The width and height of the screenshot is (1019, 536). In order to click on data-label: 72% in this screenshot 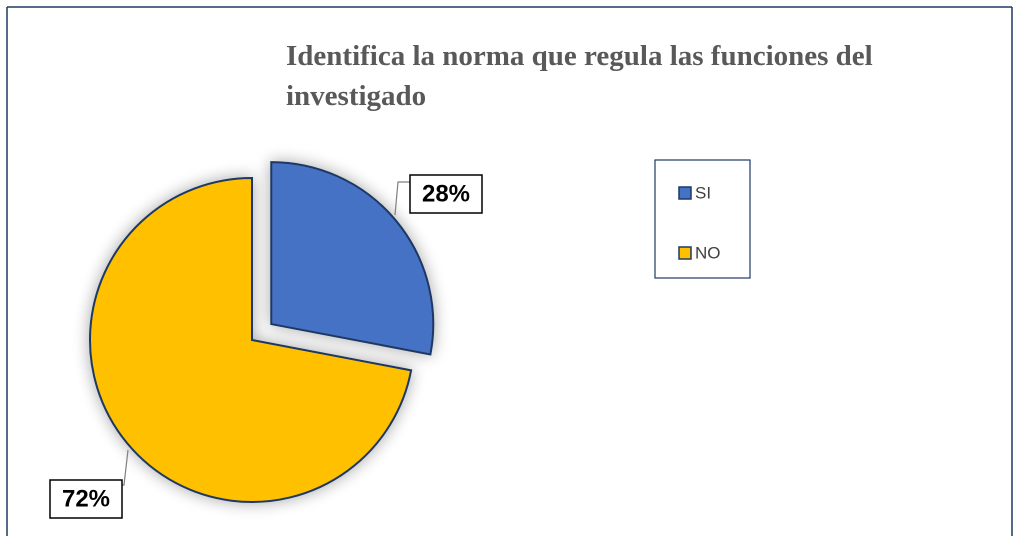, I will do `click(86, 498)`.